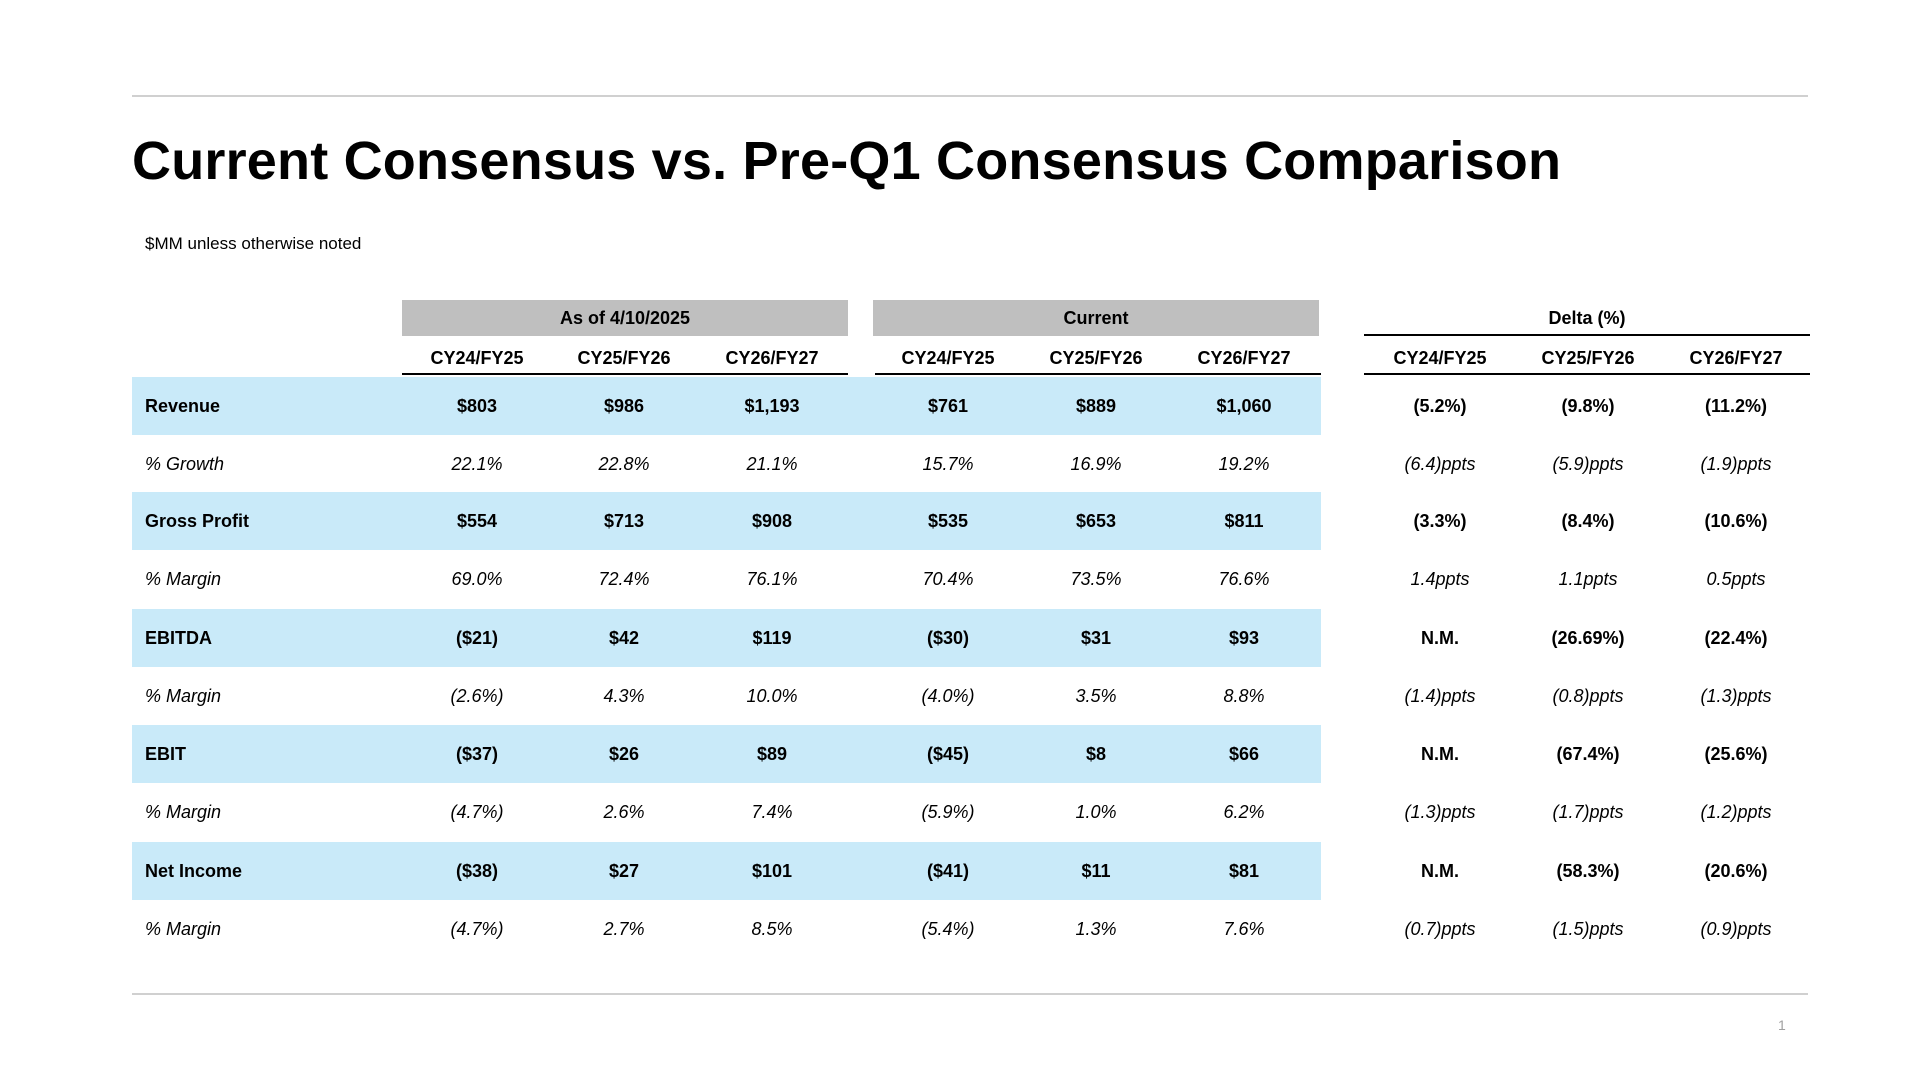  Describe the element at coordinates (1736, 579) in the screenshot. I see `table-cell: 0.5ppts` at that location.